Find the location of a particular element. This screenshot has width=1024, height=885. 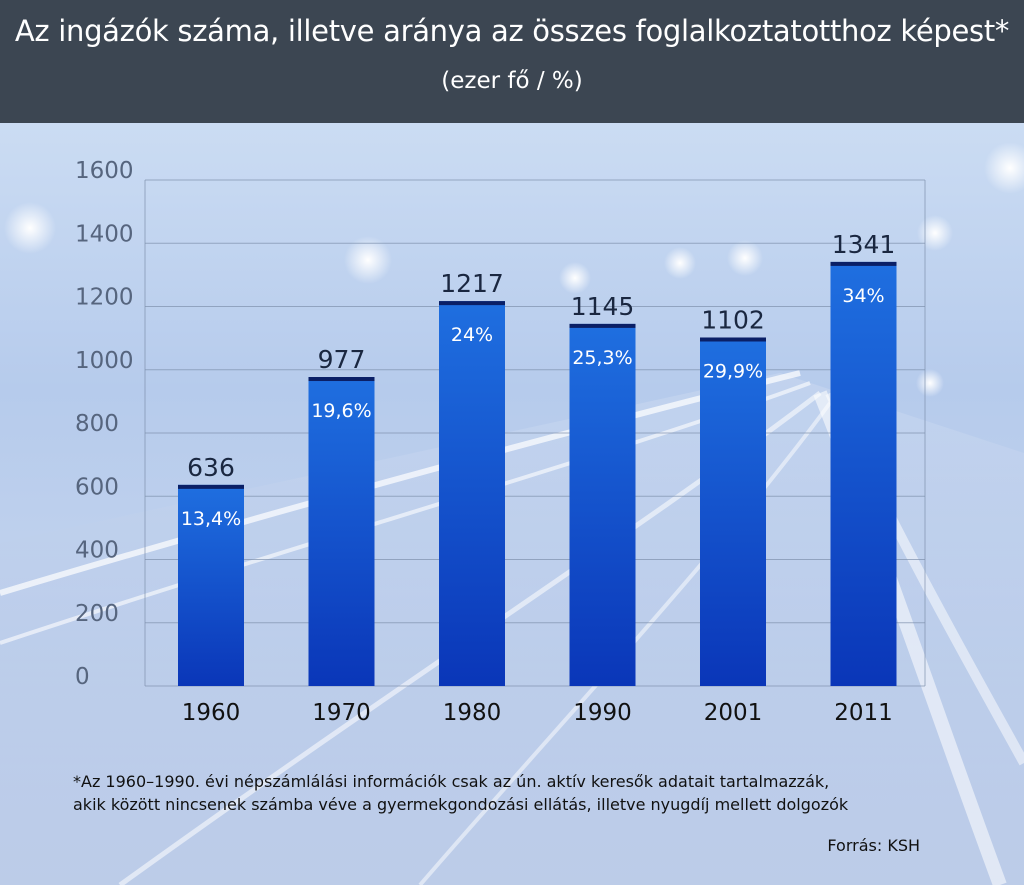

x-axis-ticks: 1960 1970 1980 1990 2001 2011 is located at coordinates (537, 713).